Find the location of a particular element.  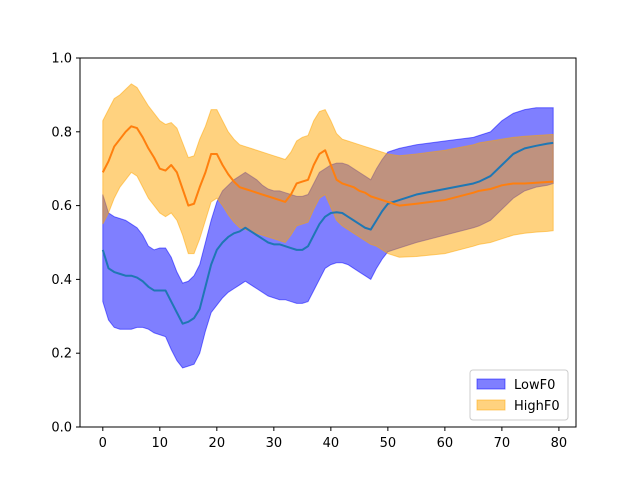

legend-label-lowf0: LowF0 is located at coordinates (534, 385).